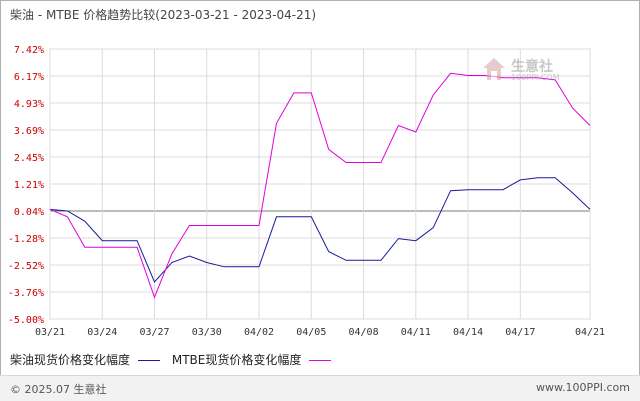  I want to click on y-tick-label: 4.93%, so click(29, 104).